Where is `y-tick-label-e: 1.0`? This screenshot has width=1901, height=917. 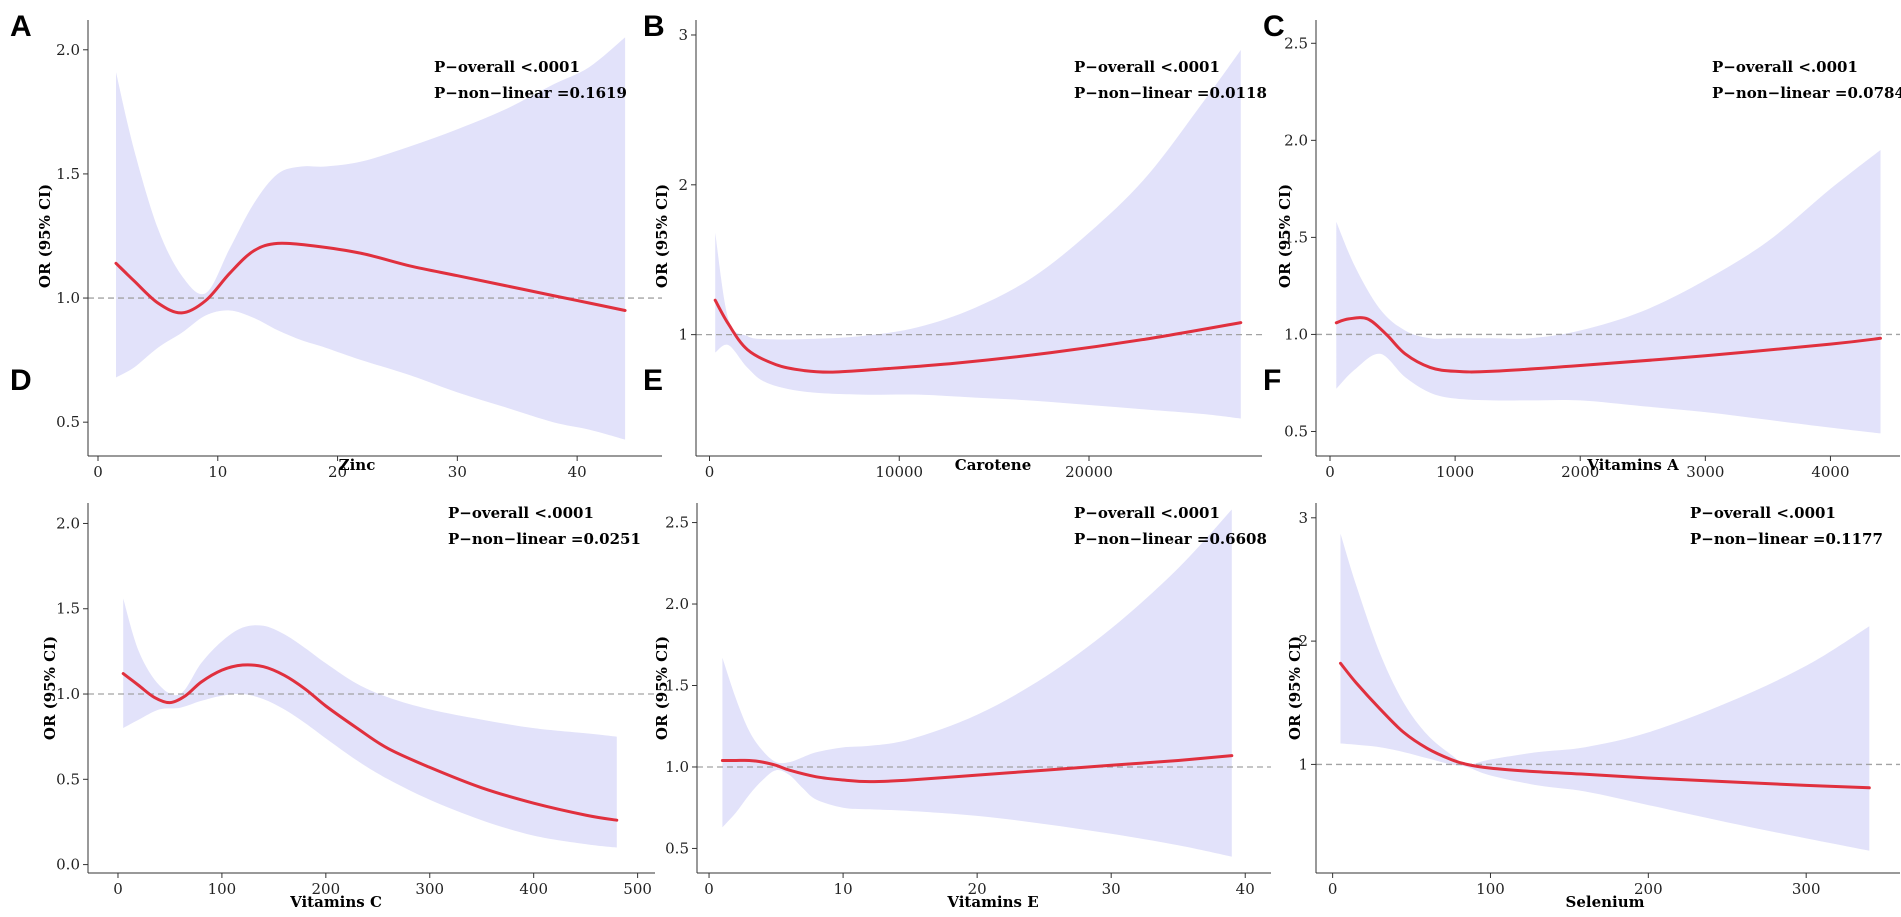 y-tick-label-e: 1.0 is located at coordinates (677, 767).